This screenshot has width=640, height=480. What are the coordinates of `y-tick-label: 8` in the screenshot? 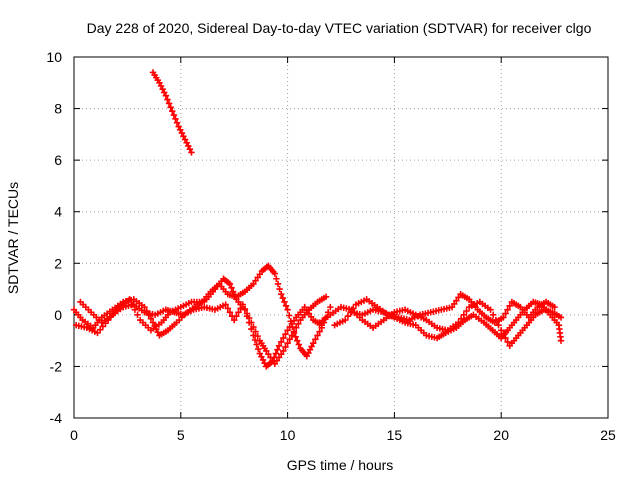 It's located at (58, 109).